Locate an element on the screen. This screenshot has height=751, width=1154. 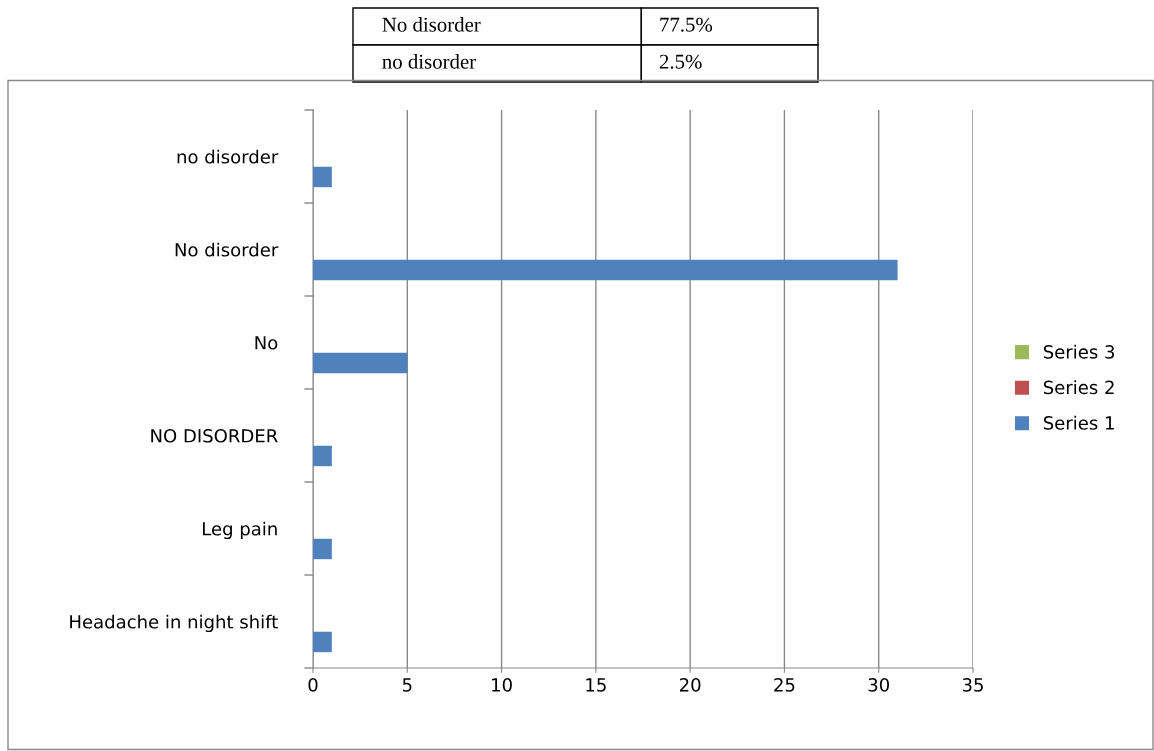
x-tick-label: 5 is located at coordinates (407, 685).